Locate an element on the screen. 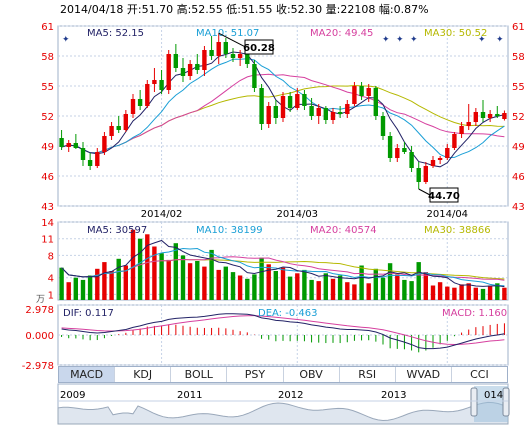 The height and width of the screenshot is (433, 529). tab-cci: CCI is located at coordinates (479, 374).